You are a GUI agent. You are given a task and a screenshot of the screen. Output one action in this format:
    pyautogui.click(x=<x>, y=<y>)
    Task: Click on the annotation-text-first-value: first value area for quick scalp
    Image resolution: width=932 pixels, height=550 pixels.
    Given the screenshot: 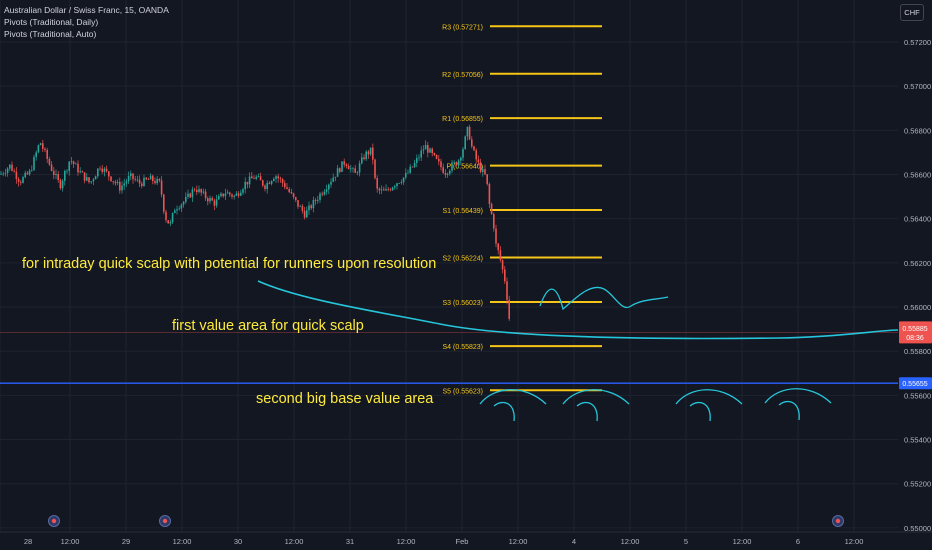 What is the action you would take?
    pyautogui.click(x=268, y=326)
    